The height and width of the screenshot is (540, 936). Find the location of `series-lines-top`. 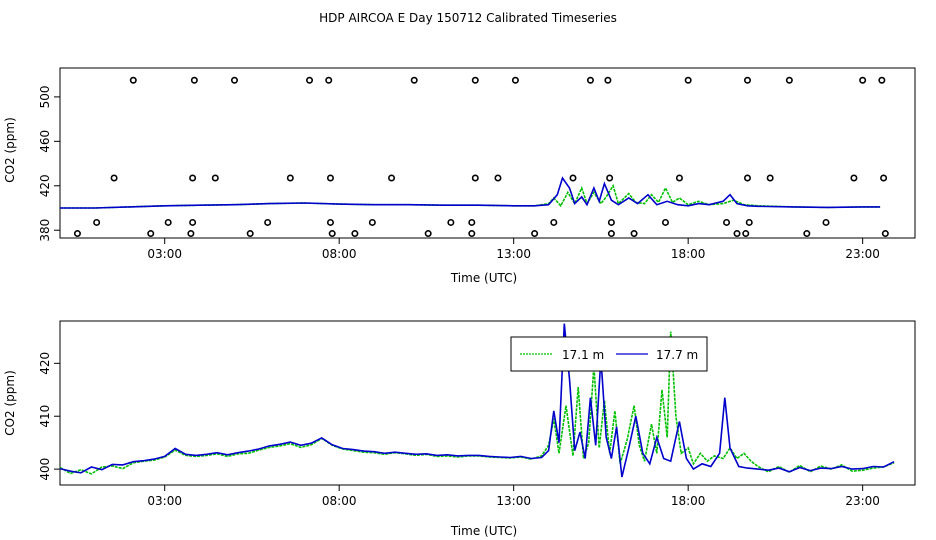

series-lines-top is located at coordinates (470, 192).